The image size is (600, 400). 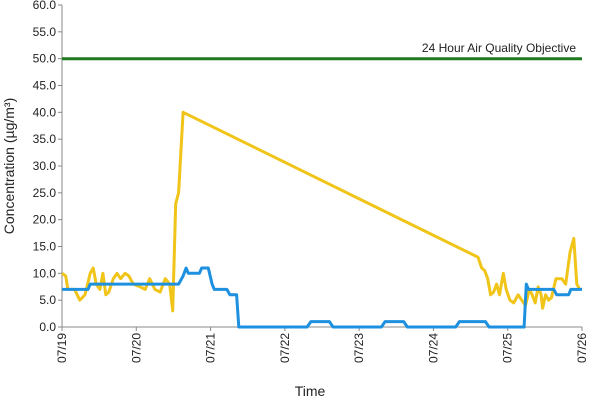 What do you see at coordinates (47, 300) in the screenshot?
I see `y-tick-label: 5.0` at bounding box center [47, 300].